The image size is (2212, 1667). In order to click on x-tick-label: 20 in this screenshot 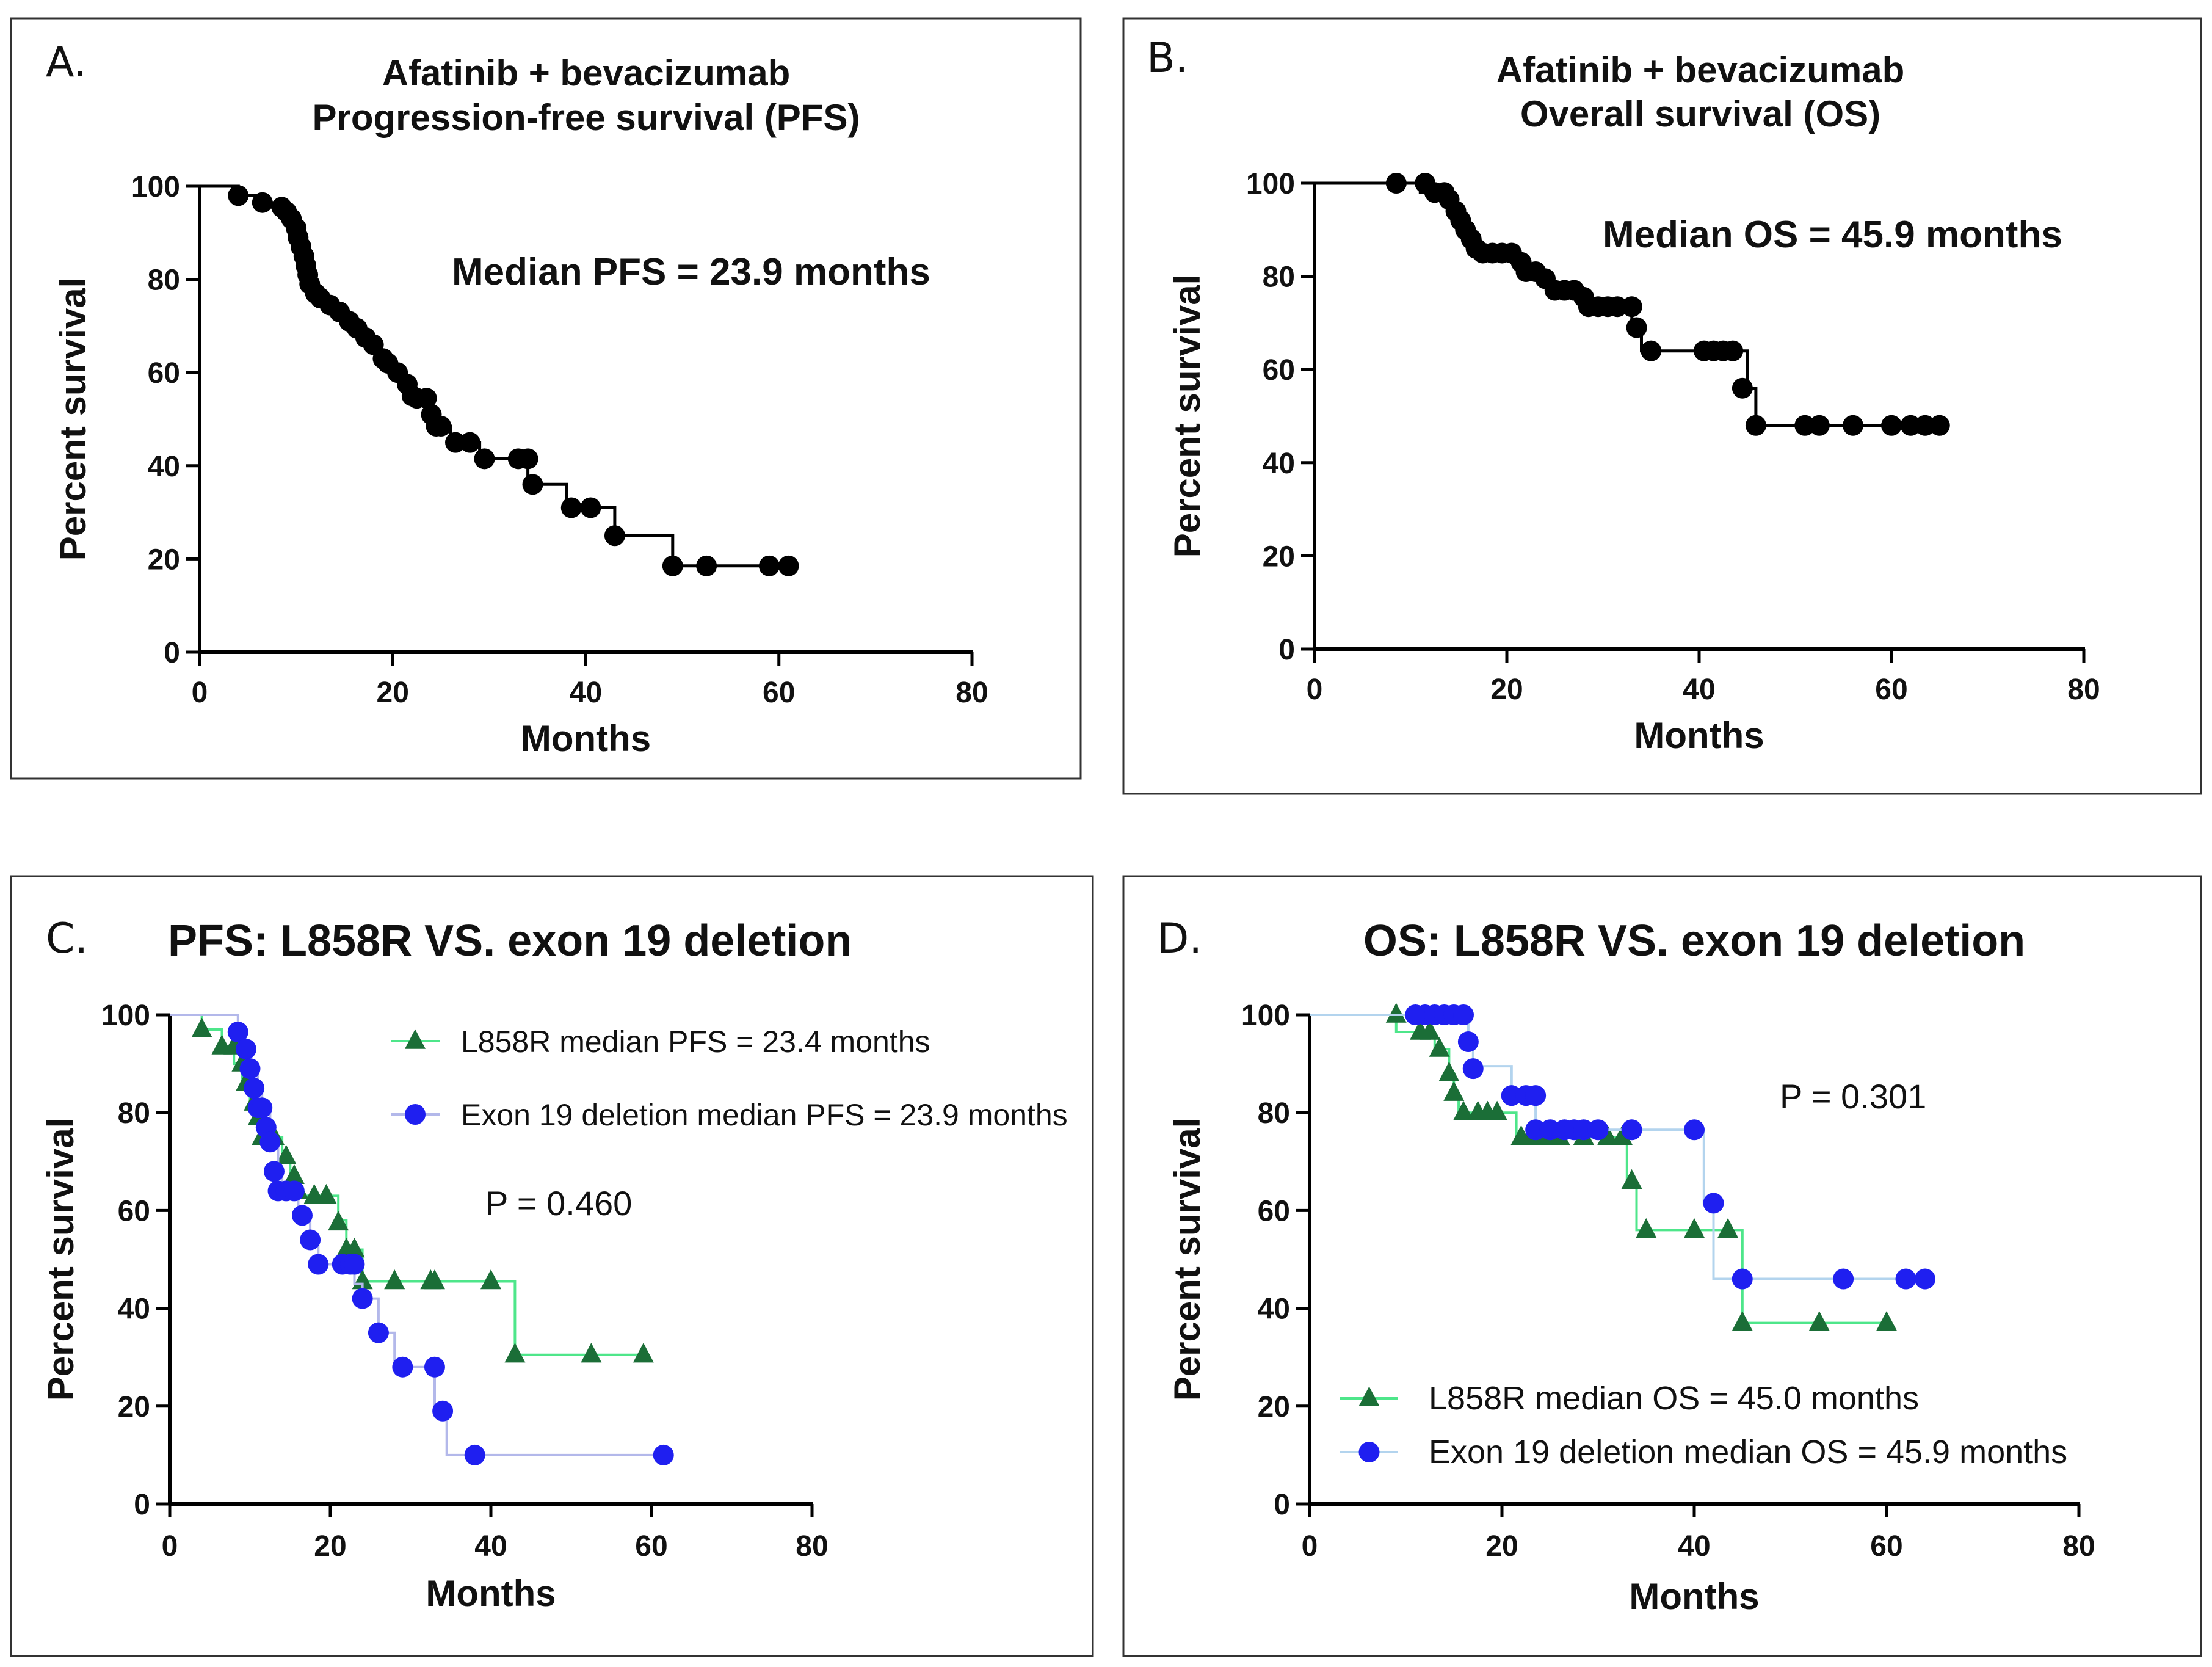, I will do `click(1507, 690)`.